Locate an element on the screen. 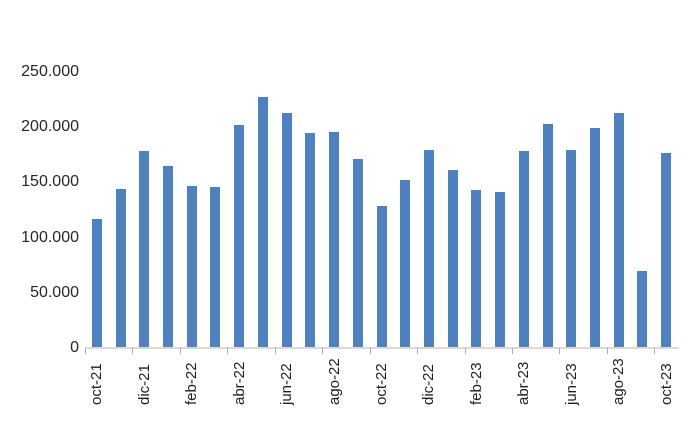 The height and width of the screenshot is (421, 700). x-axis-label-ago-22: ago-22 is located at coordinates (334, 381).